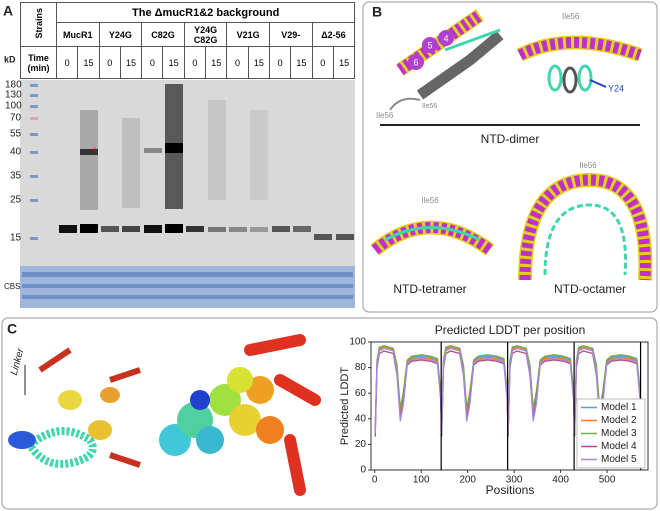  What do you see at coordinates (415, 62) in the screenshot?
I see `helix-number: 6` at bounding box center [415, 62].